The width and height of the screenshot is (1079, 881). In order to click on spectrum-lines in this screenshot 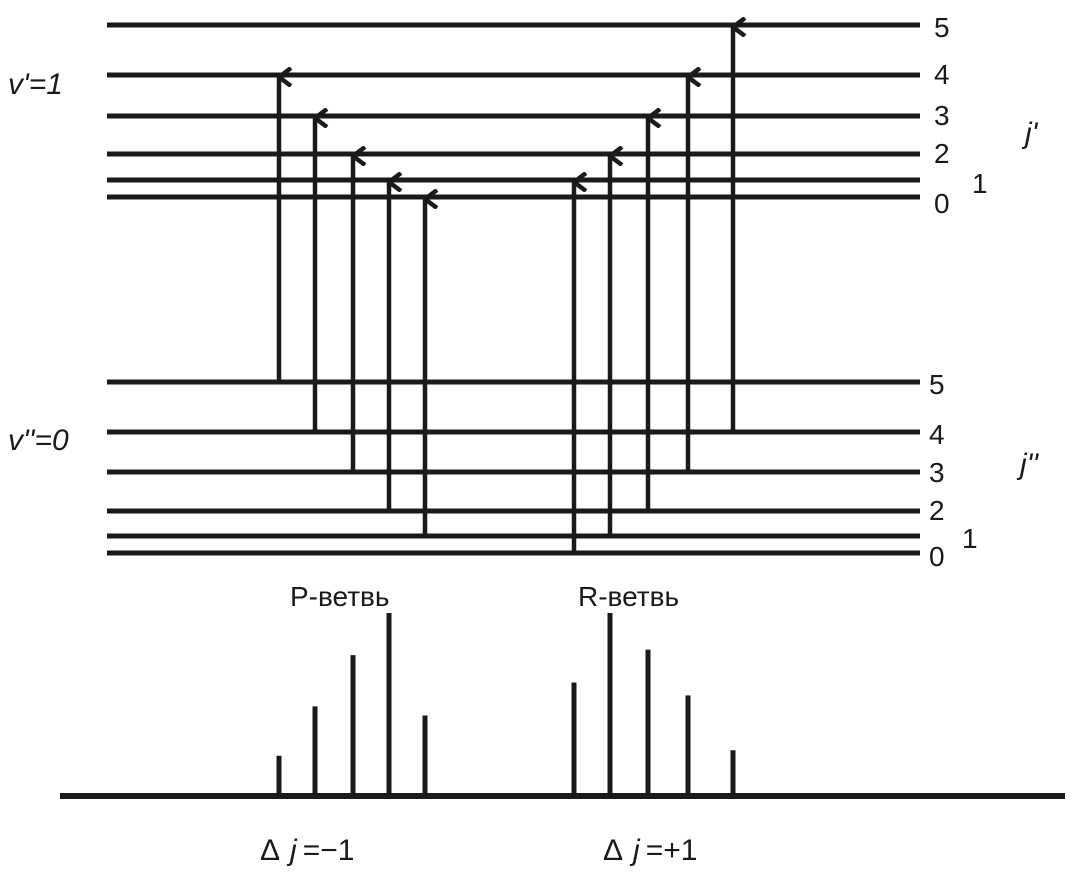, I will do `click(506, 704)`.